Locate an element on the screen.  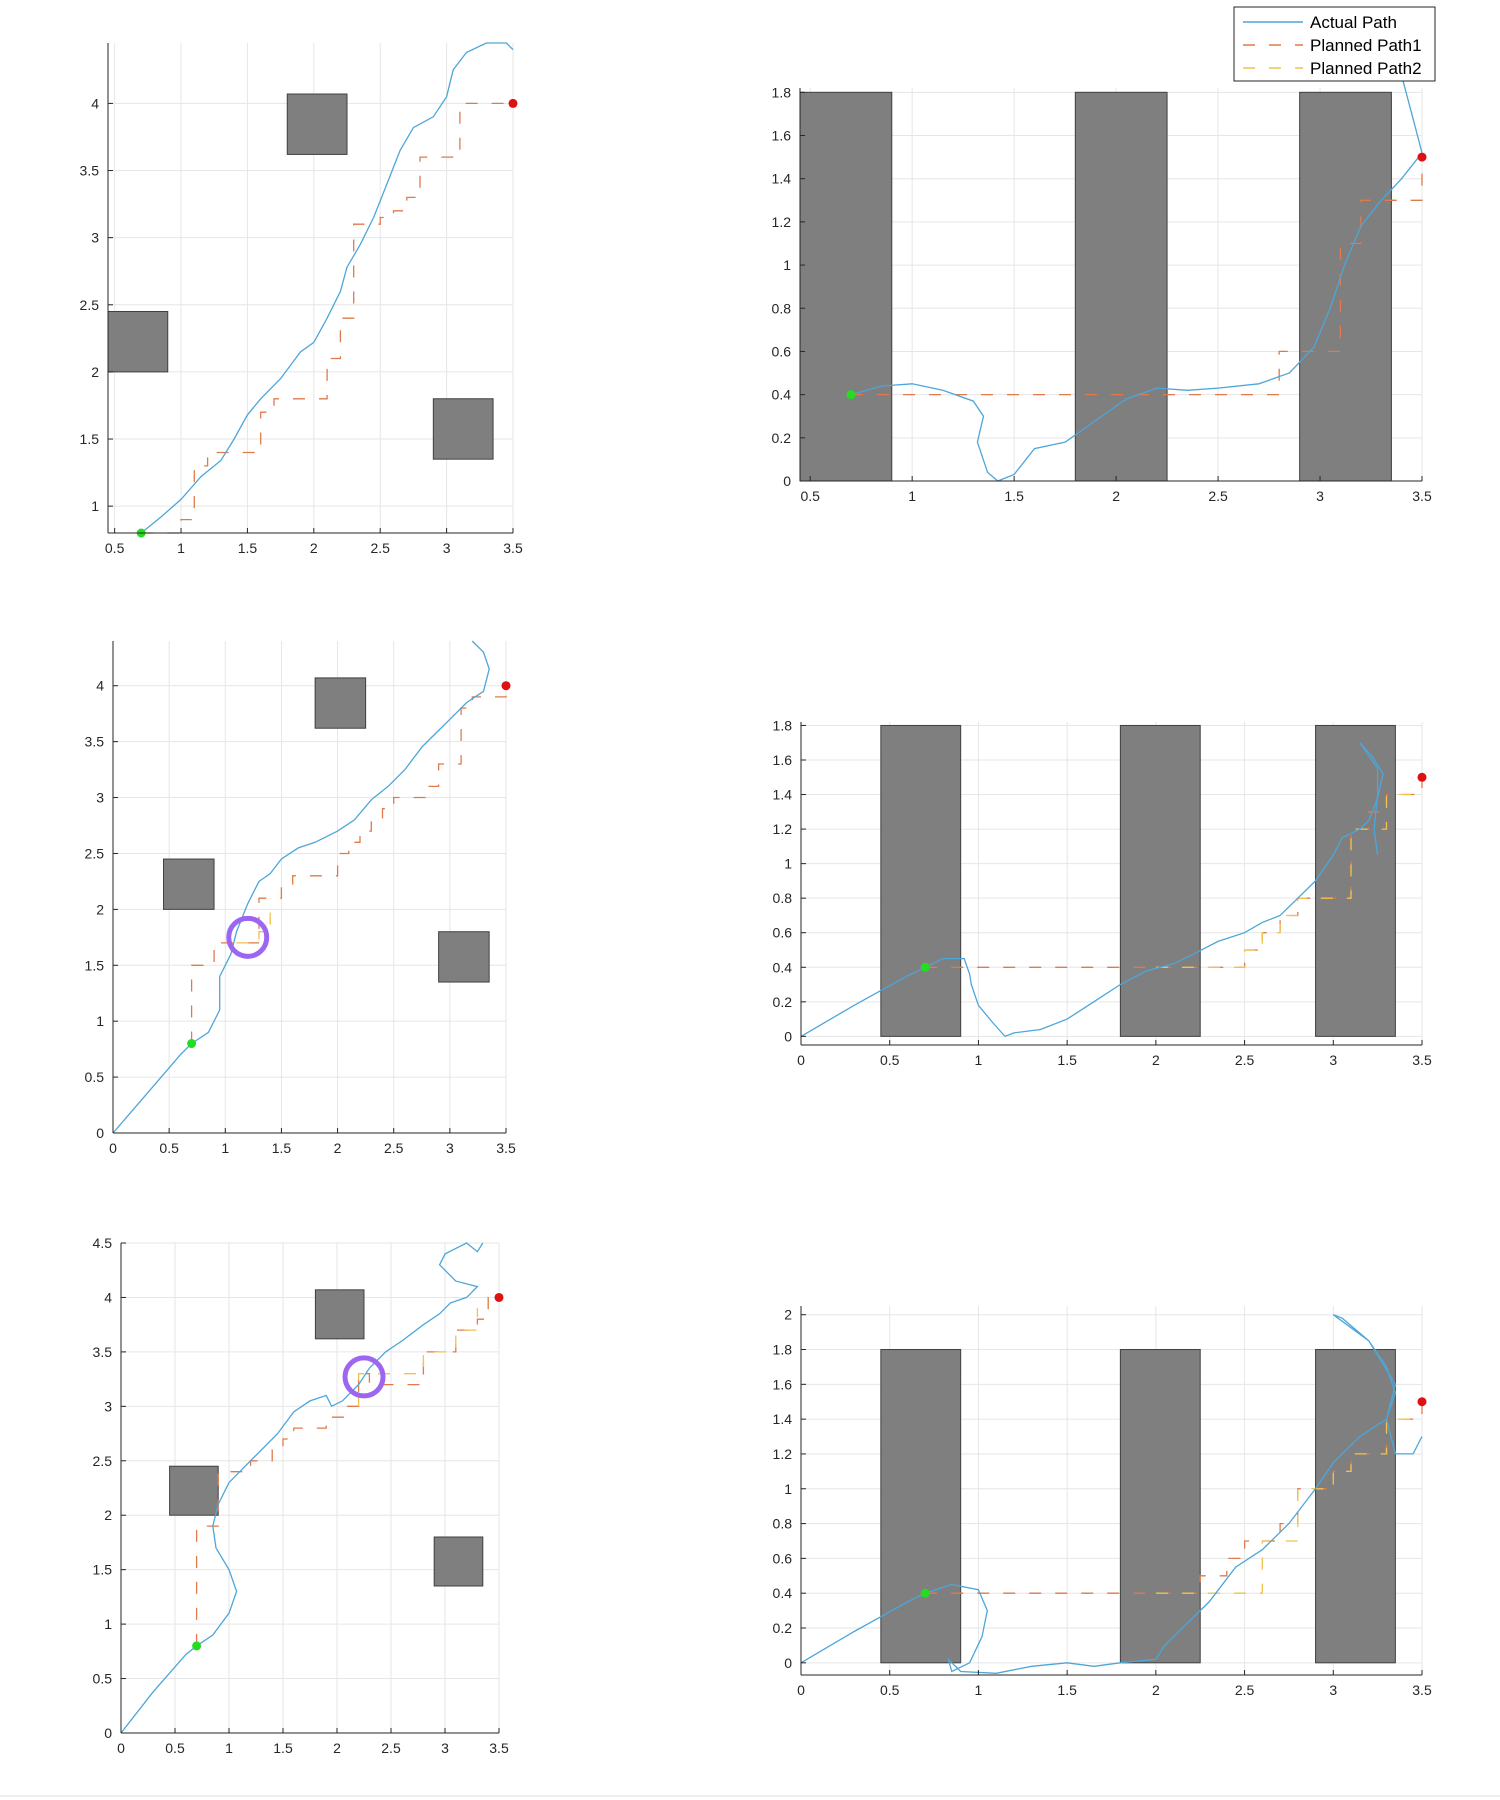
legend-label-planned1: Planned Path1 is located at coordinates (1366, 45).